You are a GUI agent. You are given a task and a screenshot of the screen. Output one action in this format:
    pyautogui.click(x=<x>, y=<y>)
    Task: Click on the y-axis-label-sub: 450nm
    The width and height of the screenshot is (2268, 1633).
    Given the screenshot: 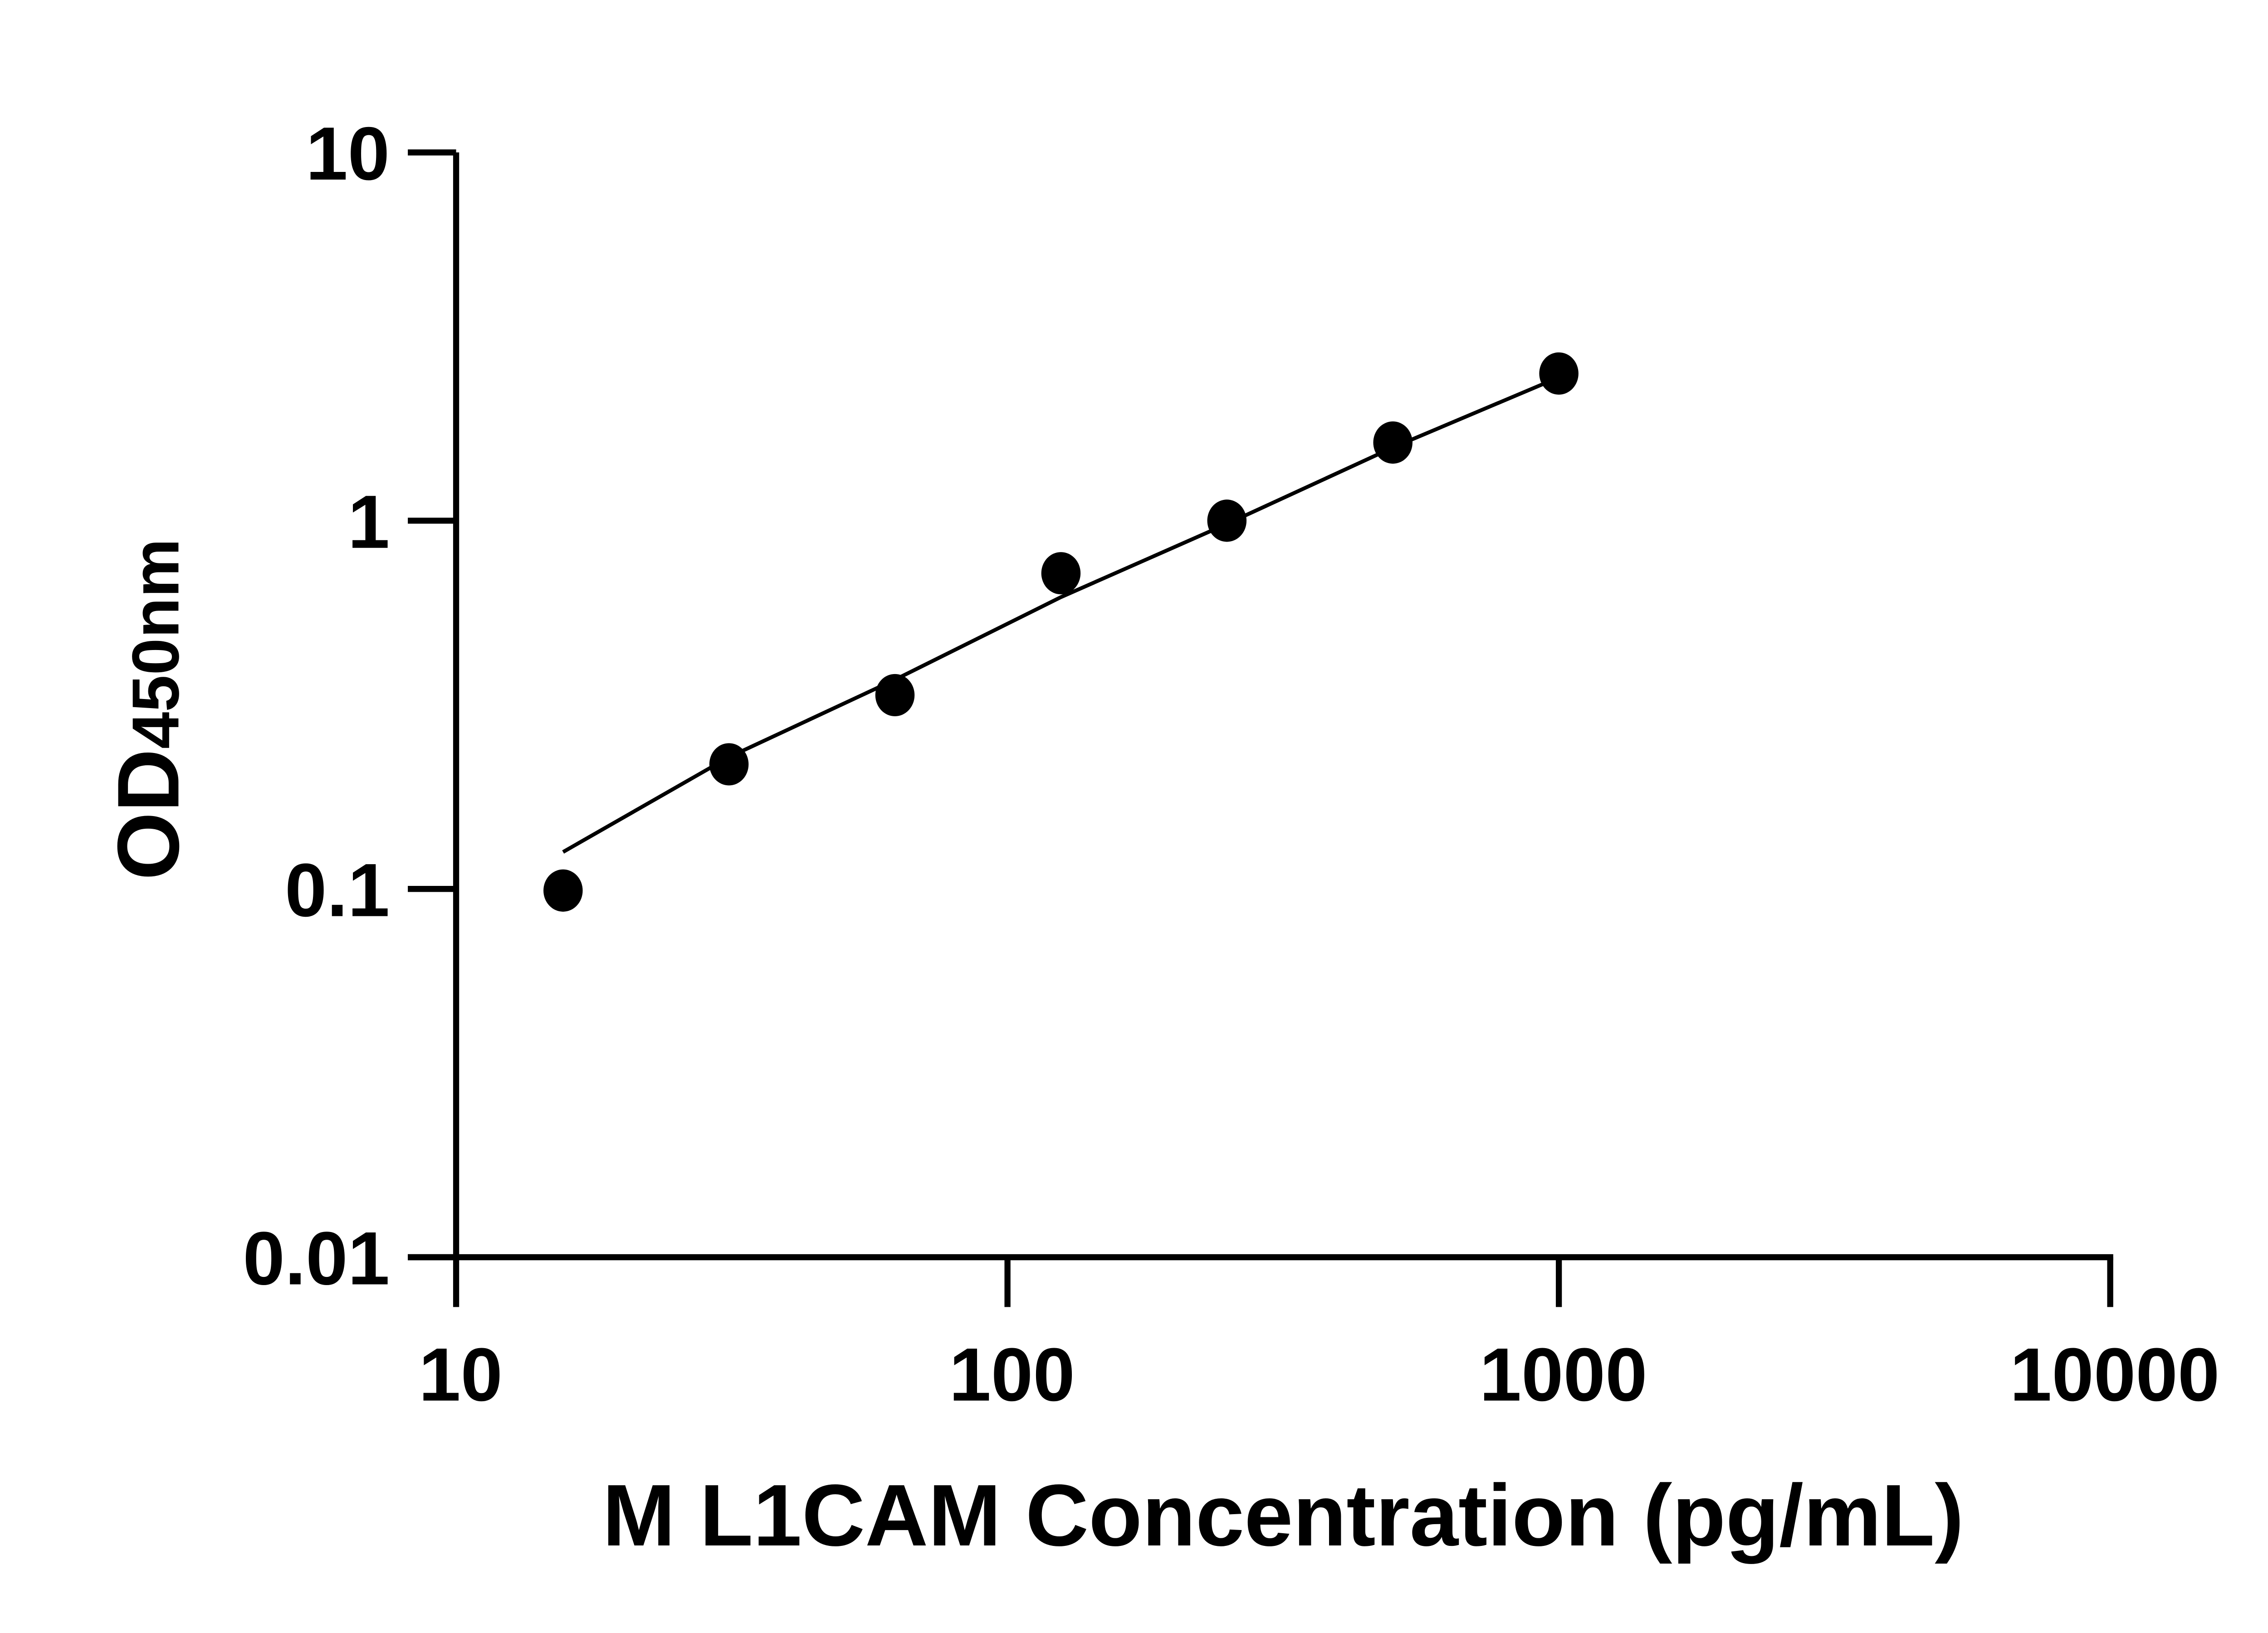 What is the action you would take?
    pyautogui.click(x=156, y=643)
    